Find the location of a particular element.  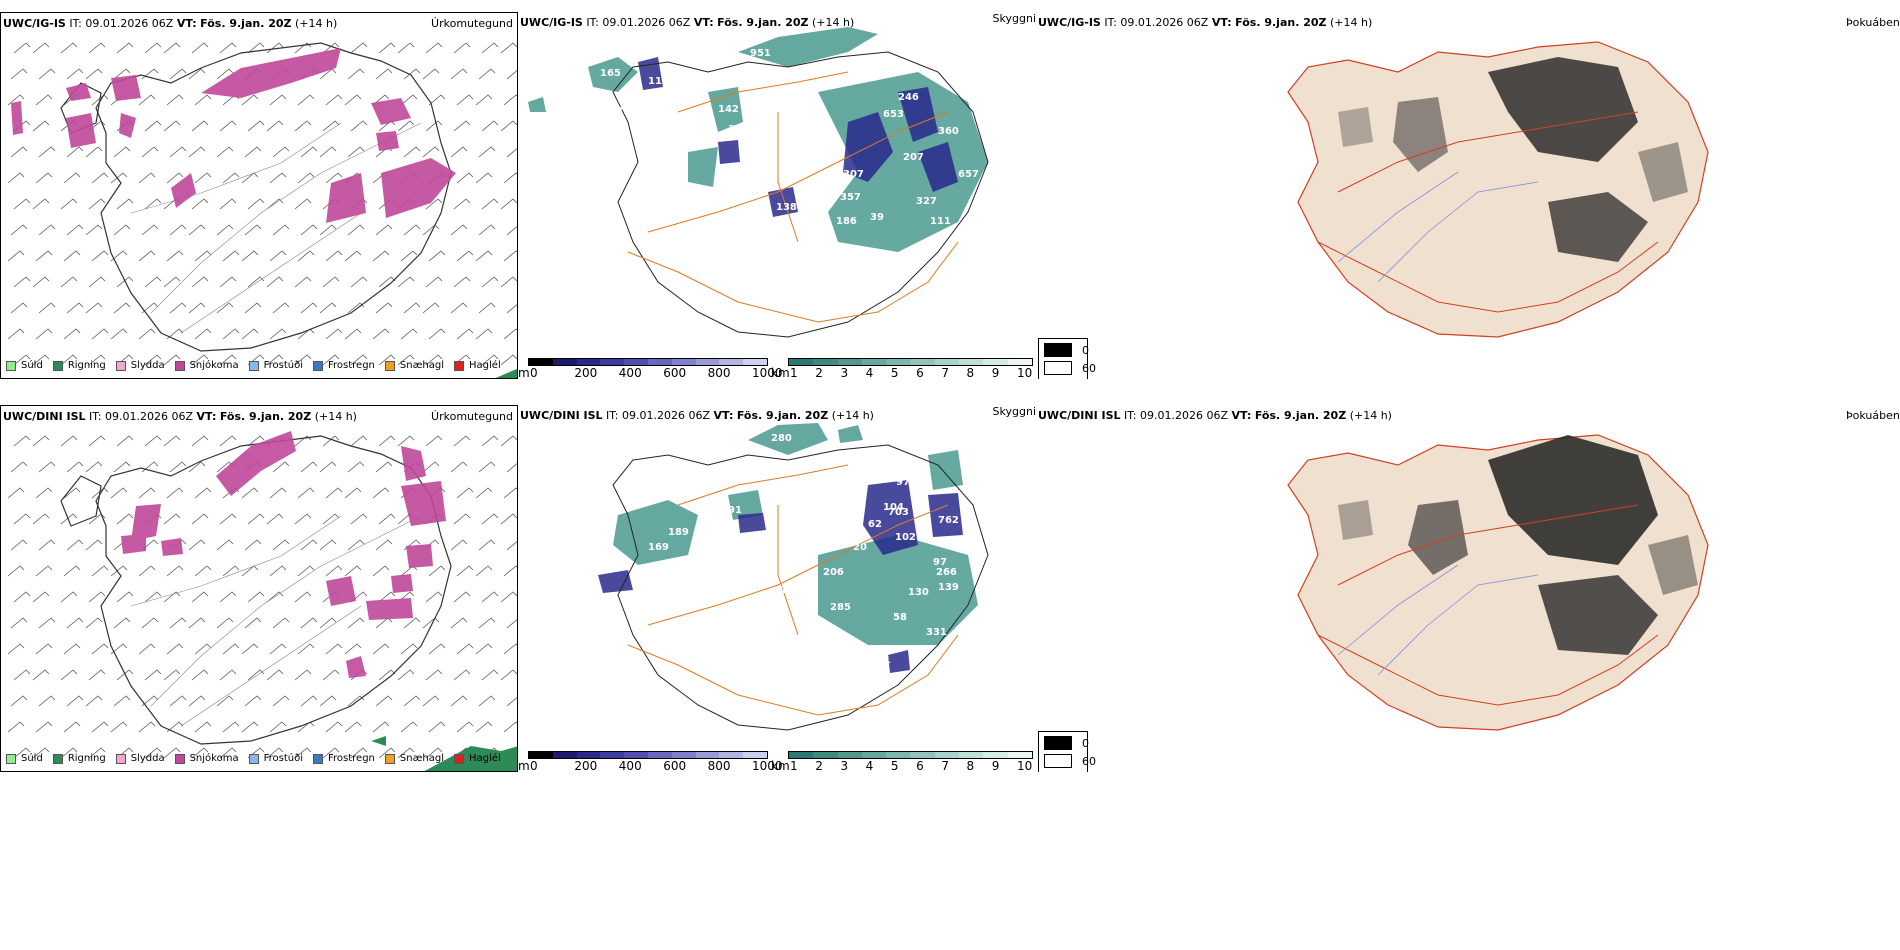

cloud-height-label: 111 is located at coordinates (648, 119).